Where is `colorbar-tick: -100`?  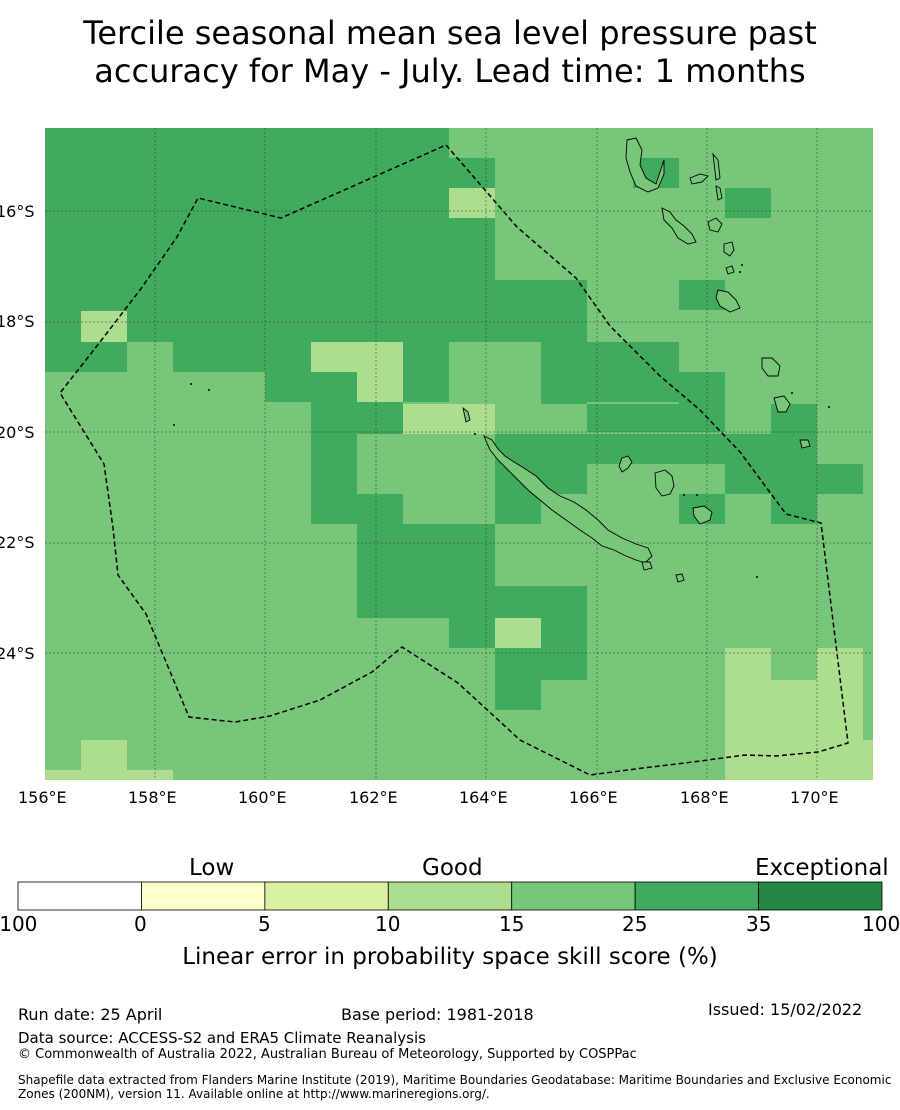 colorbar-tick: -100 is located at coordinates (19, 924).